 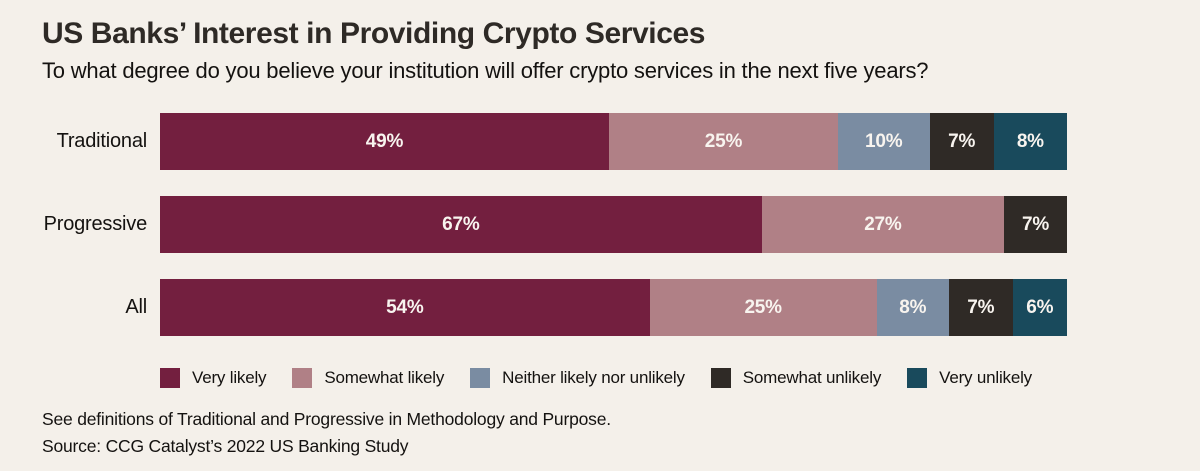 What do you see at coordinates (136, 307) in the screenshot?
I see `category-label-all: All` at bounding box center [136, 307].